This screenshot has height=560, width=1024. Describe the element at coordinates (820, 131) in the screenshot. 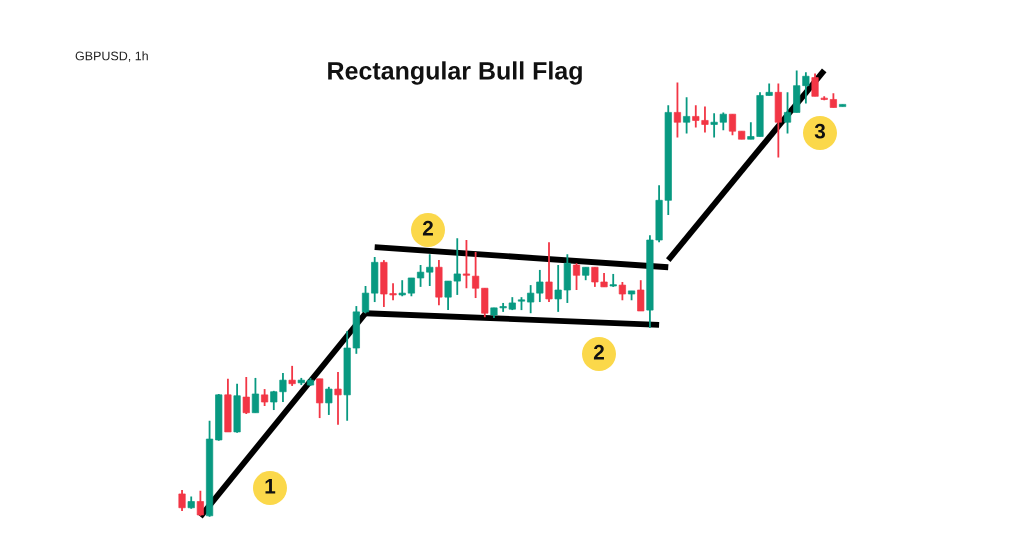

I see `annotation: 3` at that location.